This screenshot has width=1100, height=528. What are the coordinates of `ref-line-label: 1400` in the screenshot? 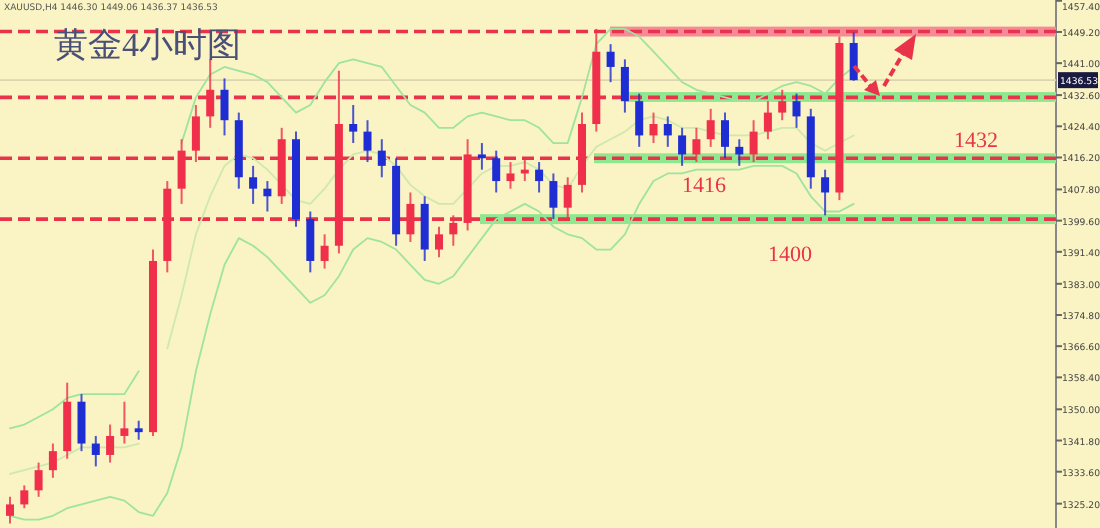 It's located at (790, 255).